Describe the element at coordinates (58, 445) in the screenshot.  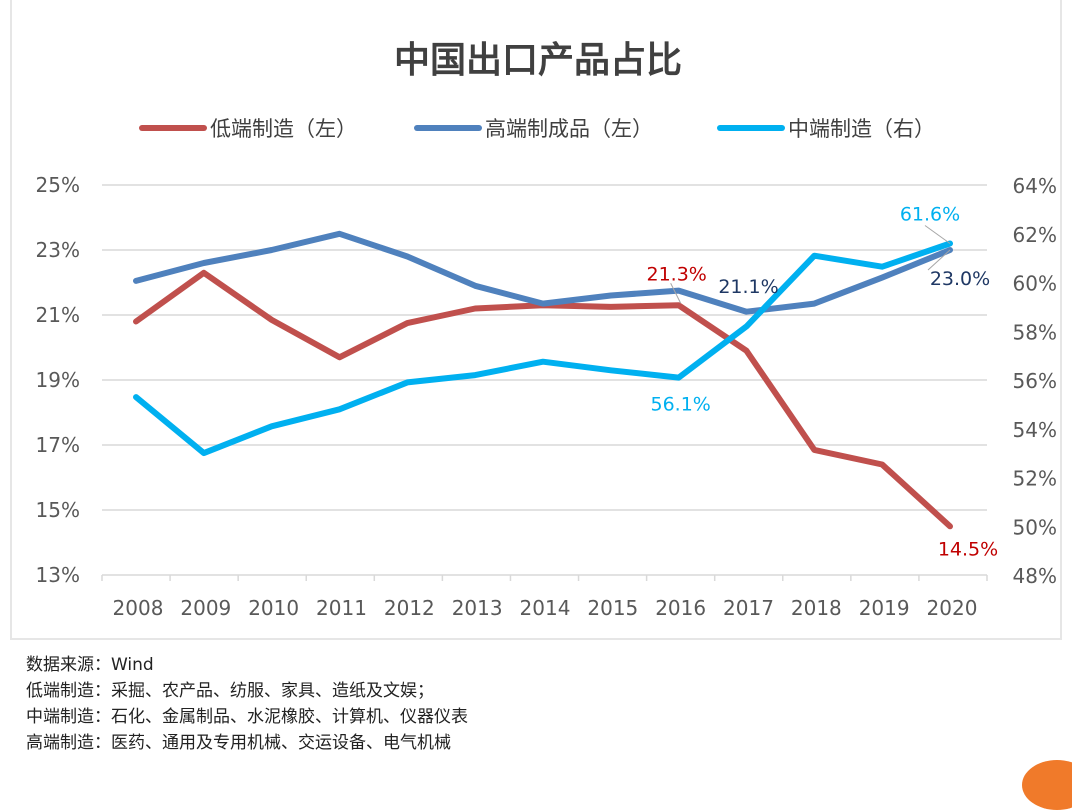
I see `left-axis-tick: 17%` at that location.